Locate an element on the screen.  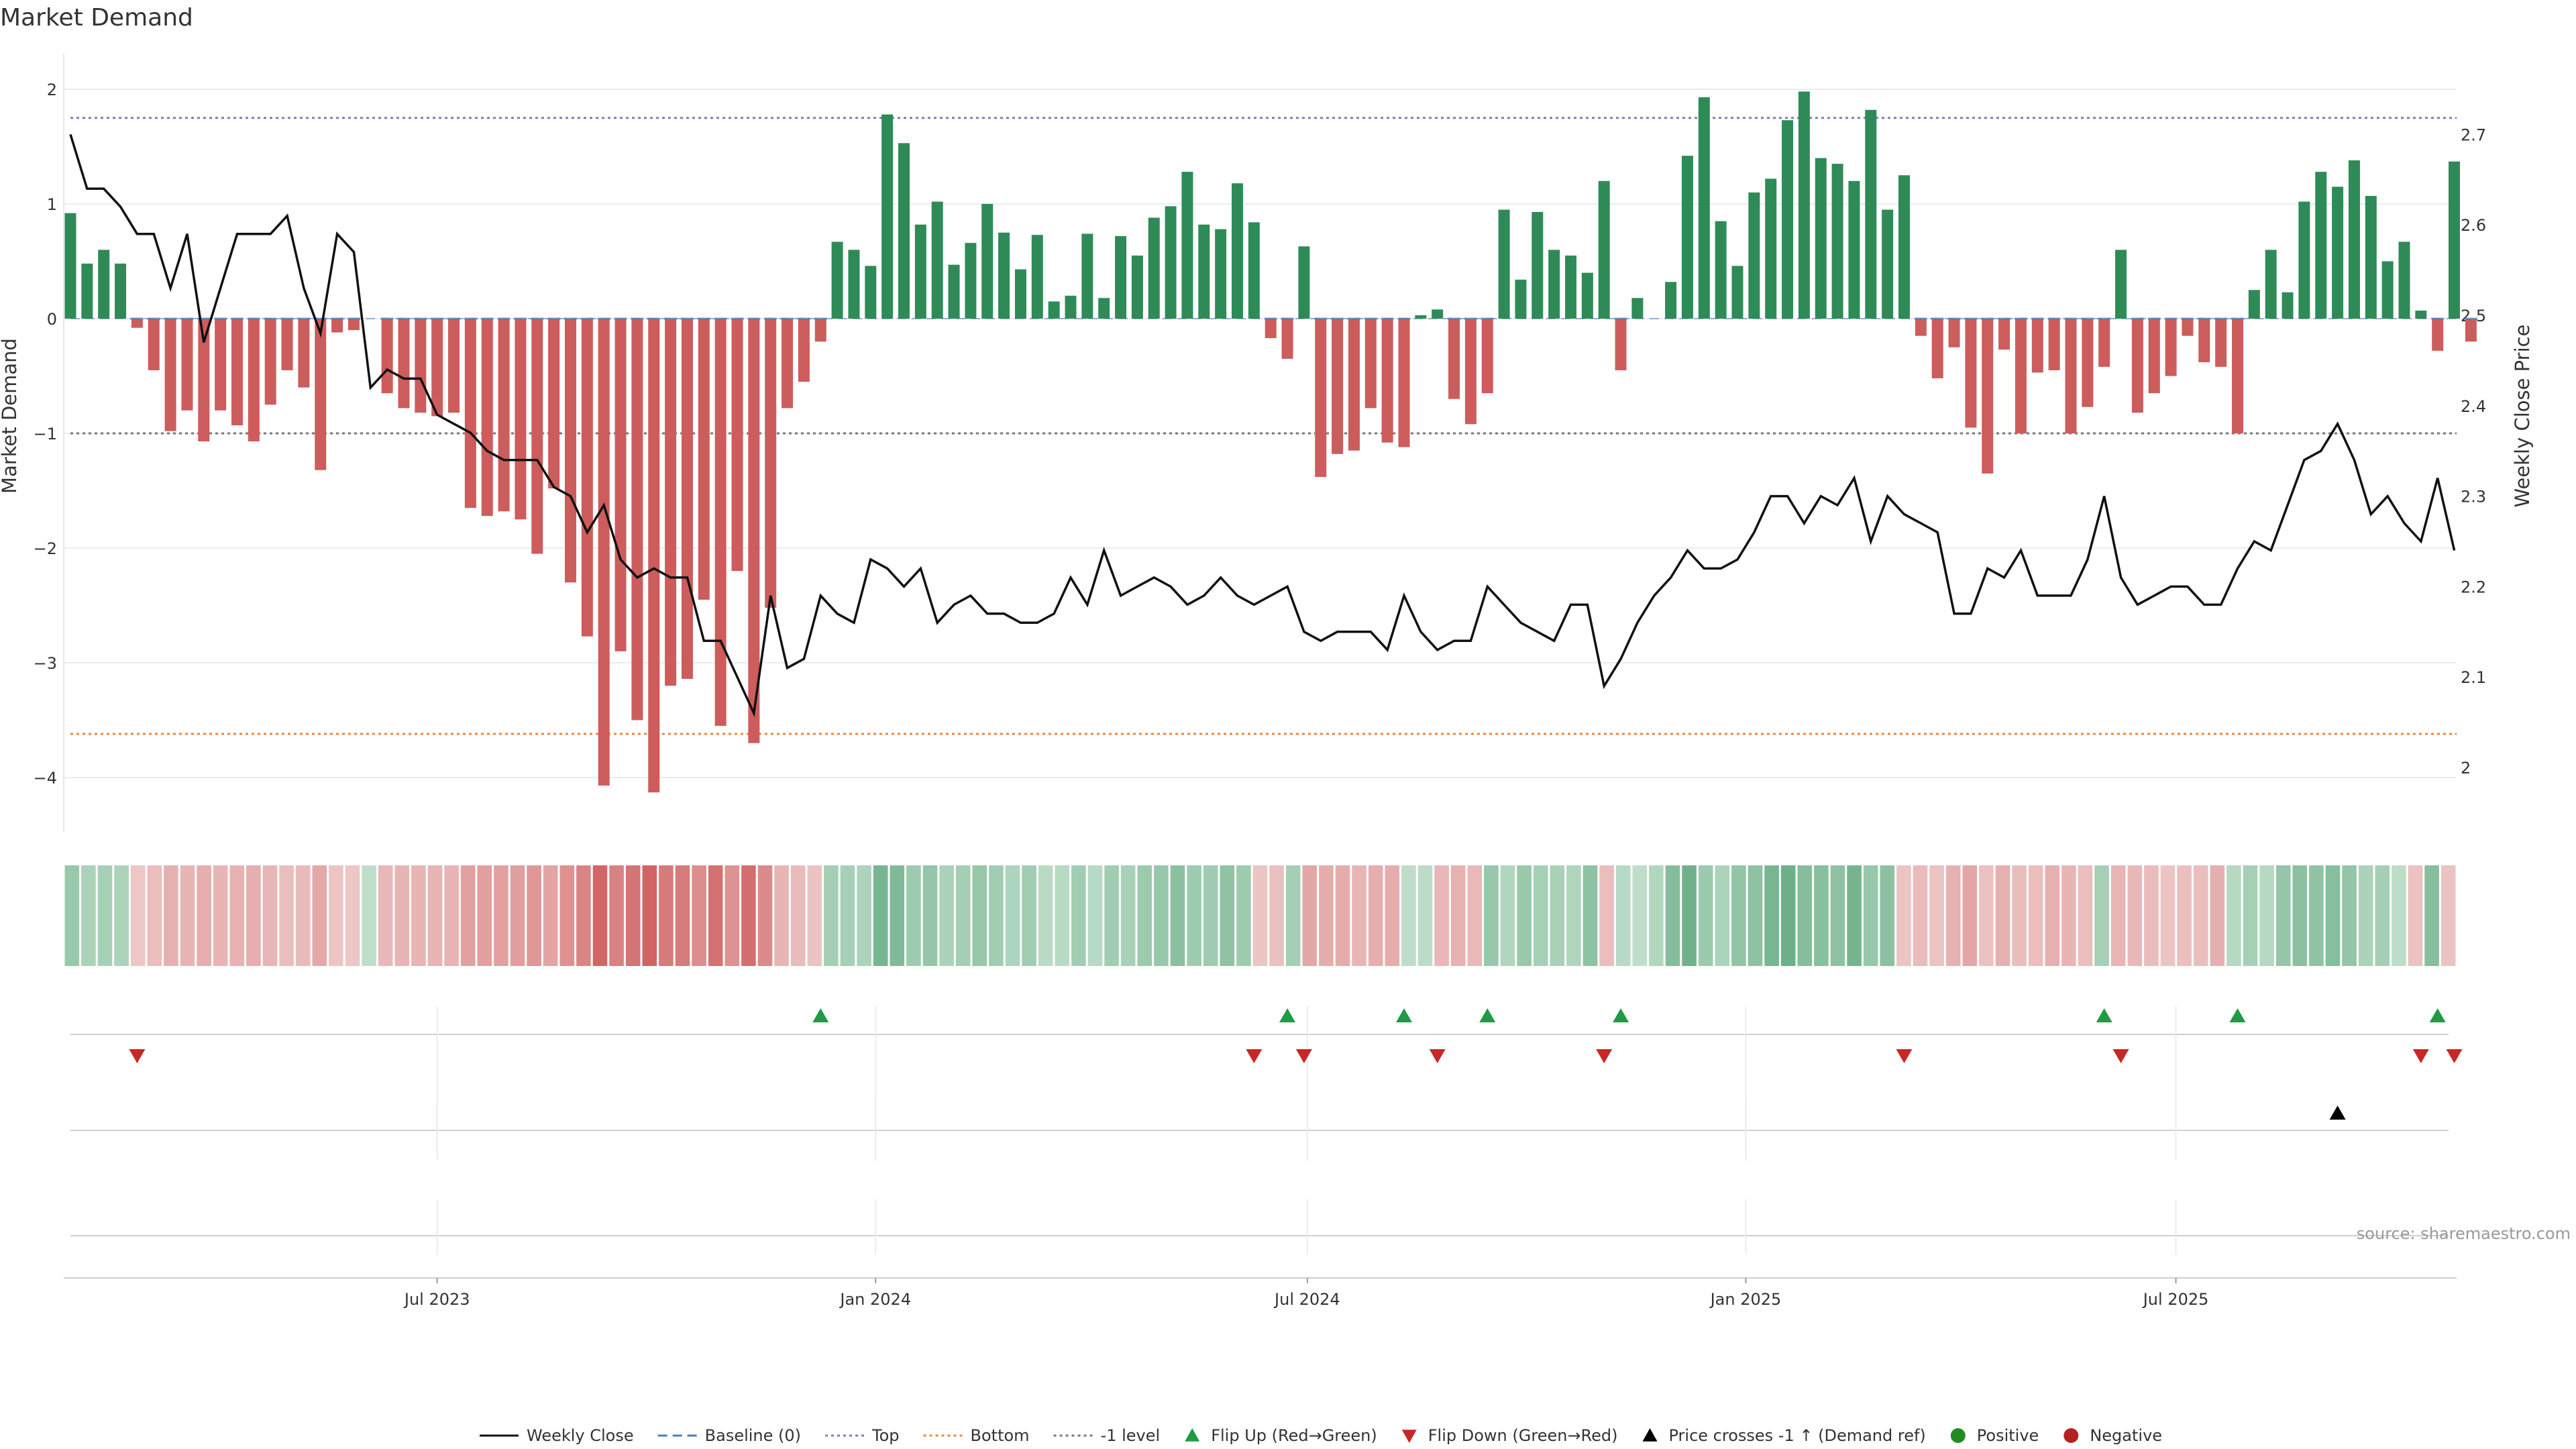
x-tick-label: Jul 2023 is located at coordinates (436, 1299).